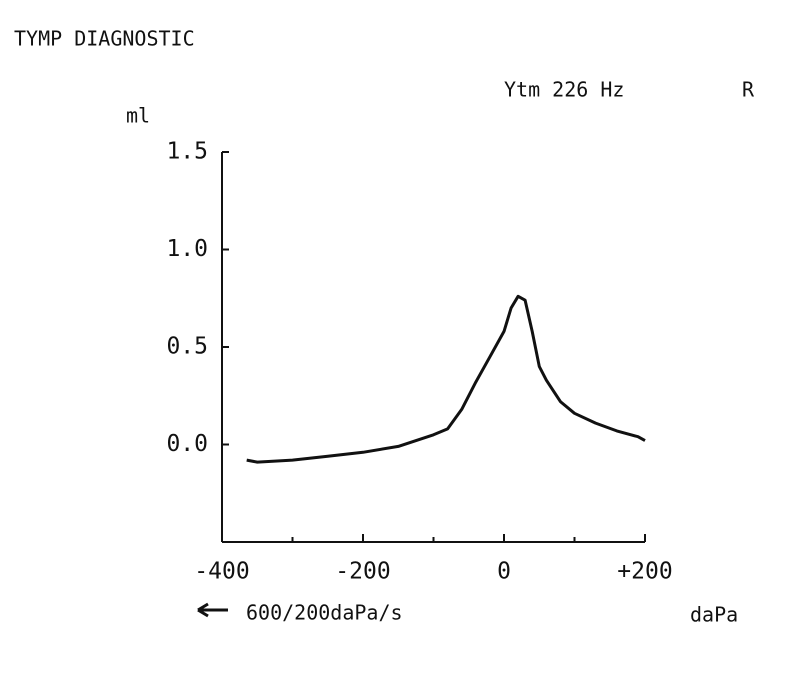 The width and height of the screenshot is (800, 682). Describe the element at coordinates (104, 39) in the screenshot. I see `chart-title: TYMP DIAGNOSTIC` at that location.